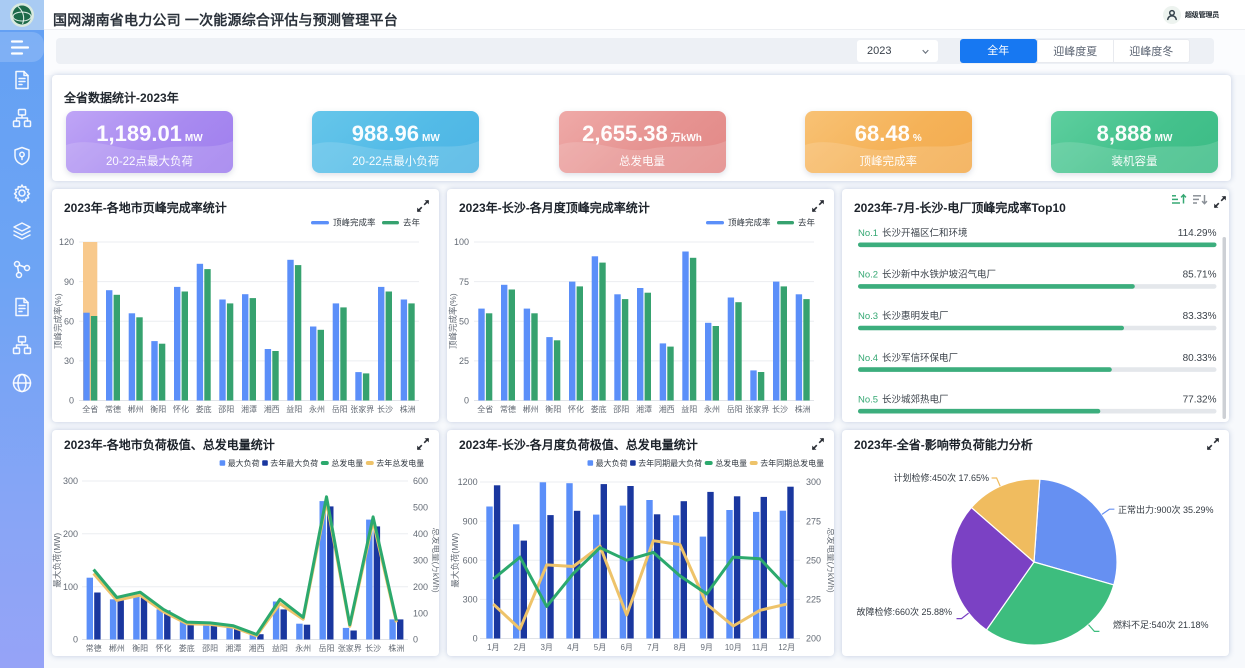  Describe the element at coordinates (868, 233) in the screenshot. I see `svg-text: No.1` at that location.